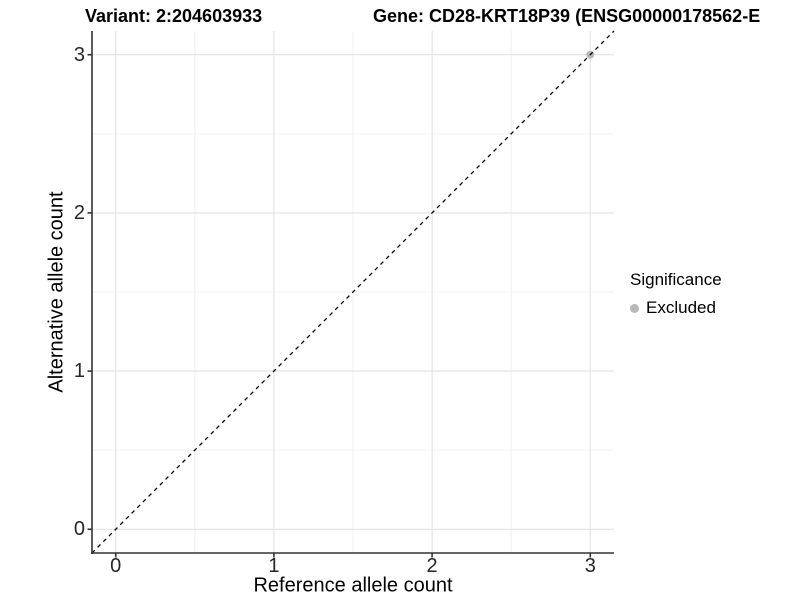 Image resolution: width=800 pixels, height=600 pixels. Describe the element at coordinates (116, 566) in the screenshot. I see `x-tick-label: 0` at that location.